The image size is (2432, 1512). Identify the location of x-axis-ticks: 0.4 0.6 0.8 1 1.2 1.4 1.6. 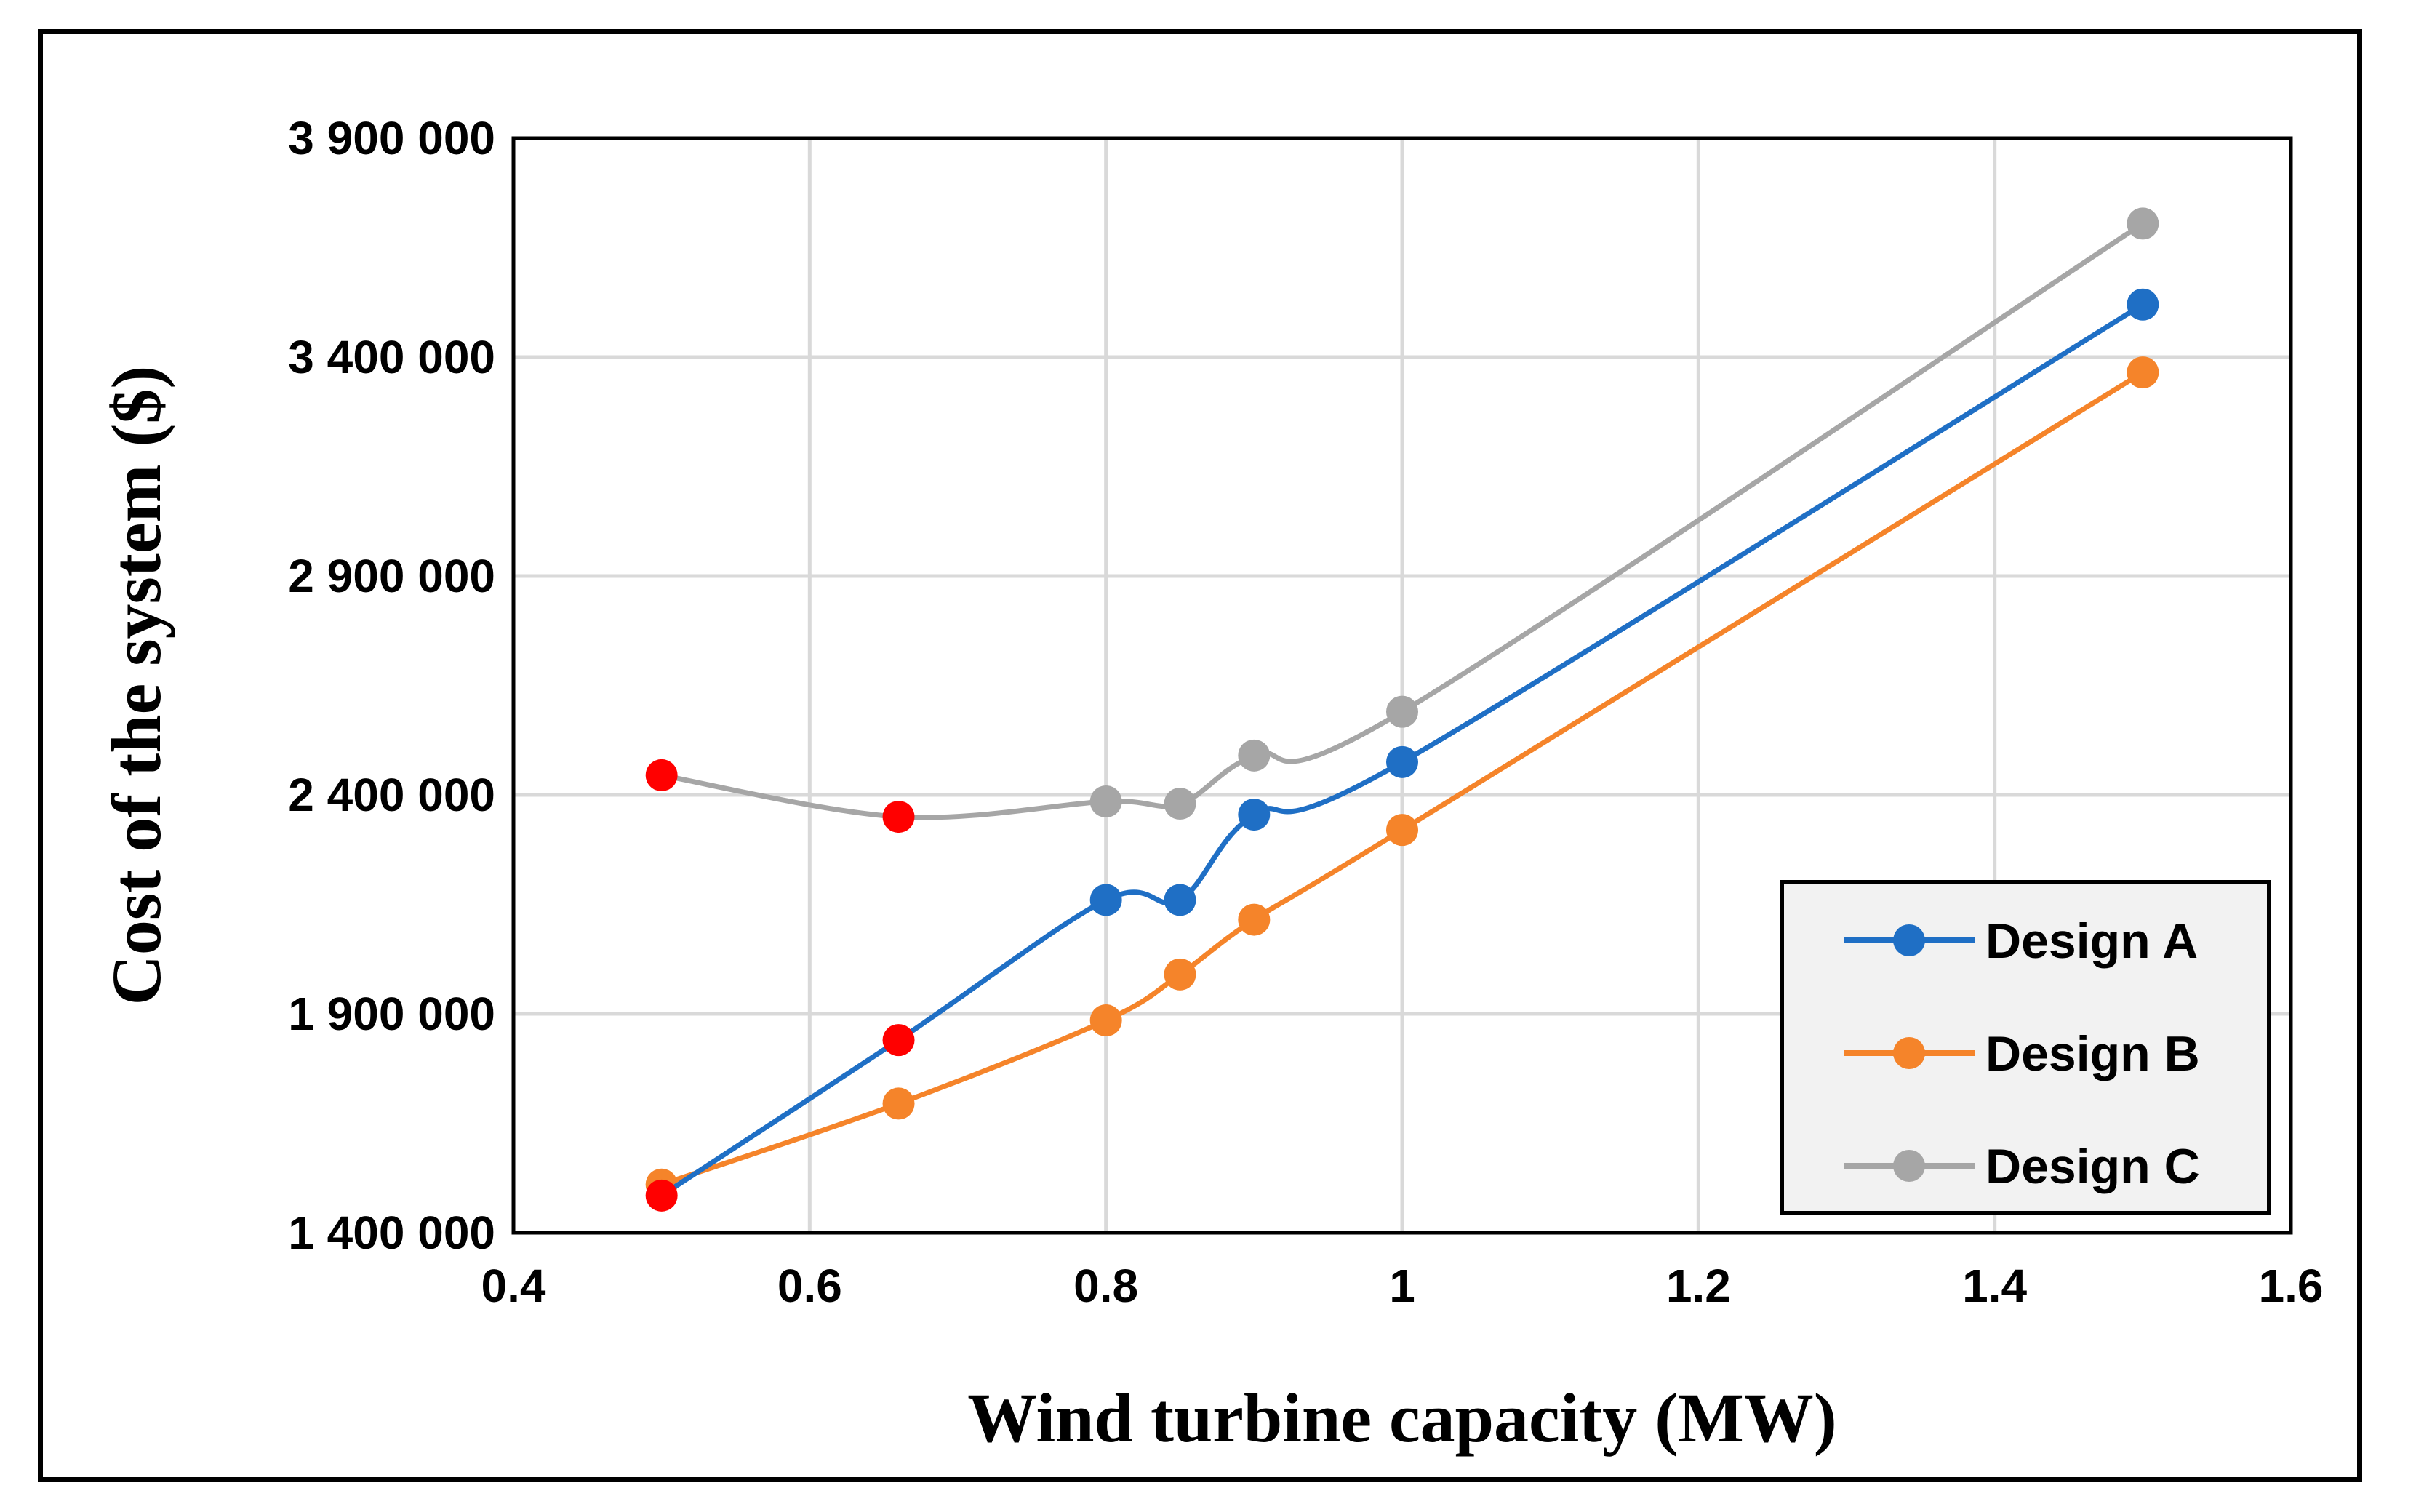
(1402, 1286).